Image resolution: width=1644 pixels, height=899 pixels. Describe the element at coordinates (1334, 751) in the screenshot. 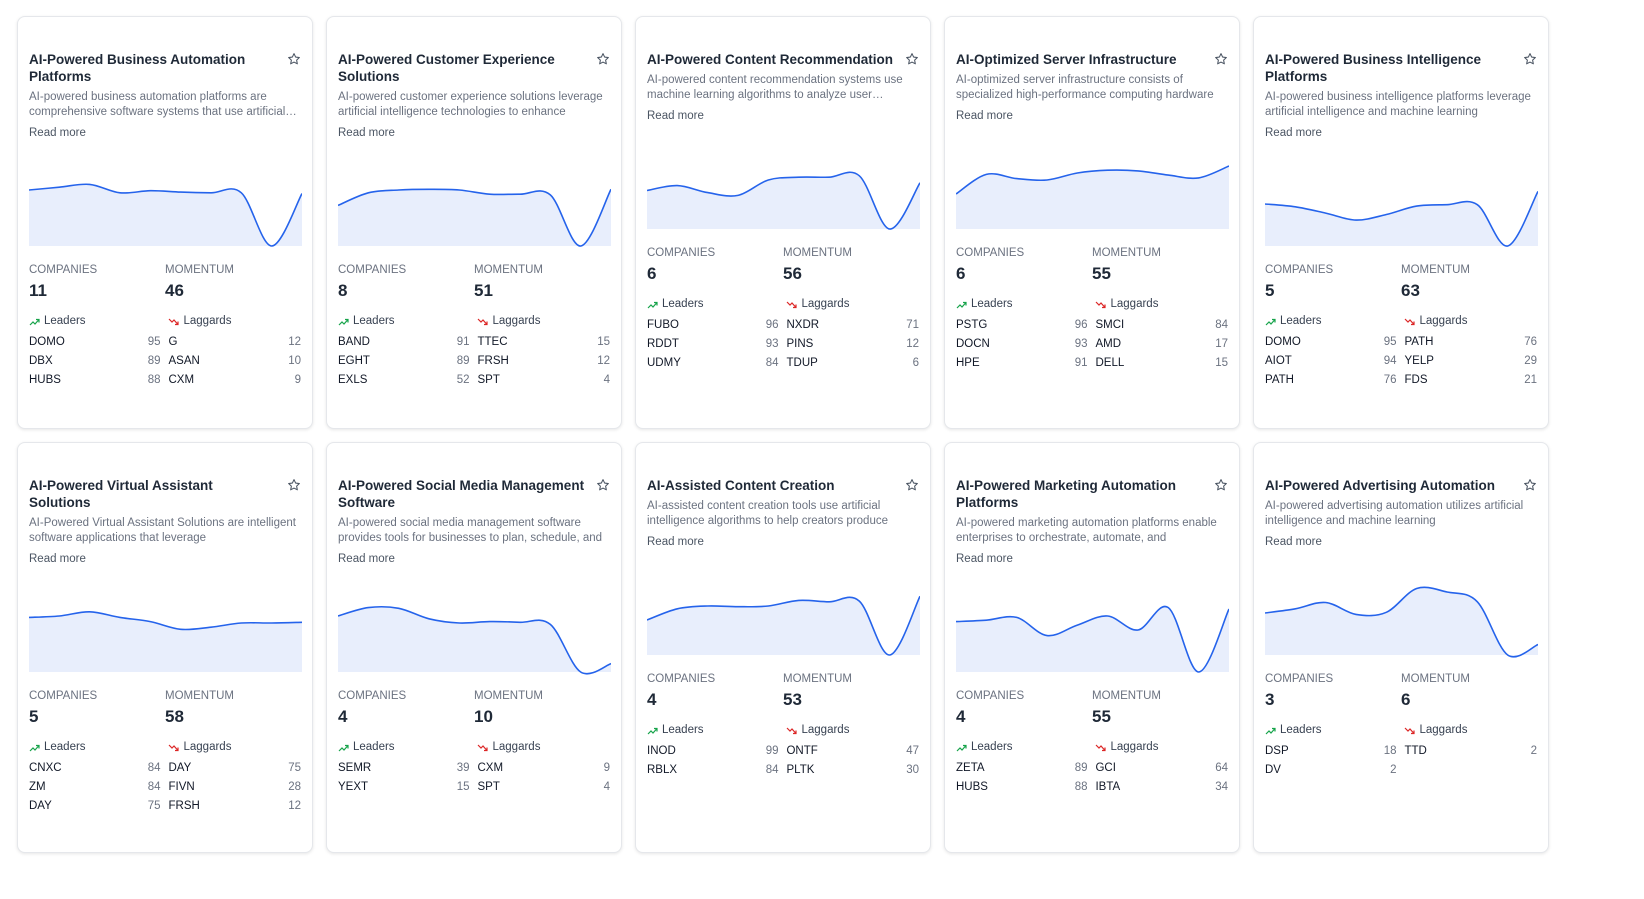

I see `leader-row: DSP 18` at that location.